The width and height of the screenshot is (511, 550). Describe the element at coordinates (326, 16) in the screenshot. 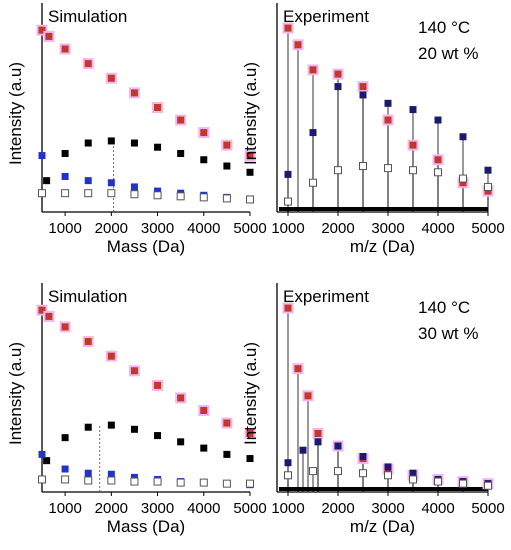

I see `chart-title: Experiment` at that location.